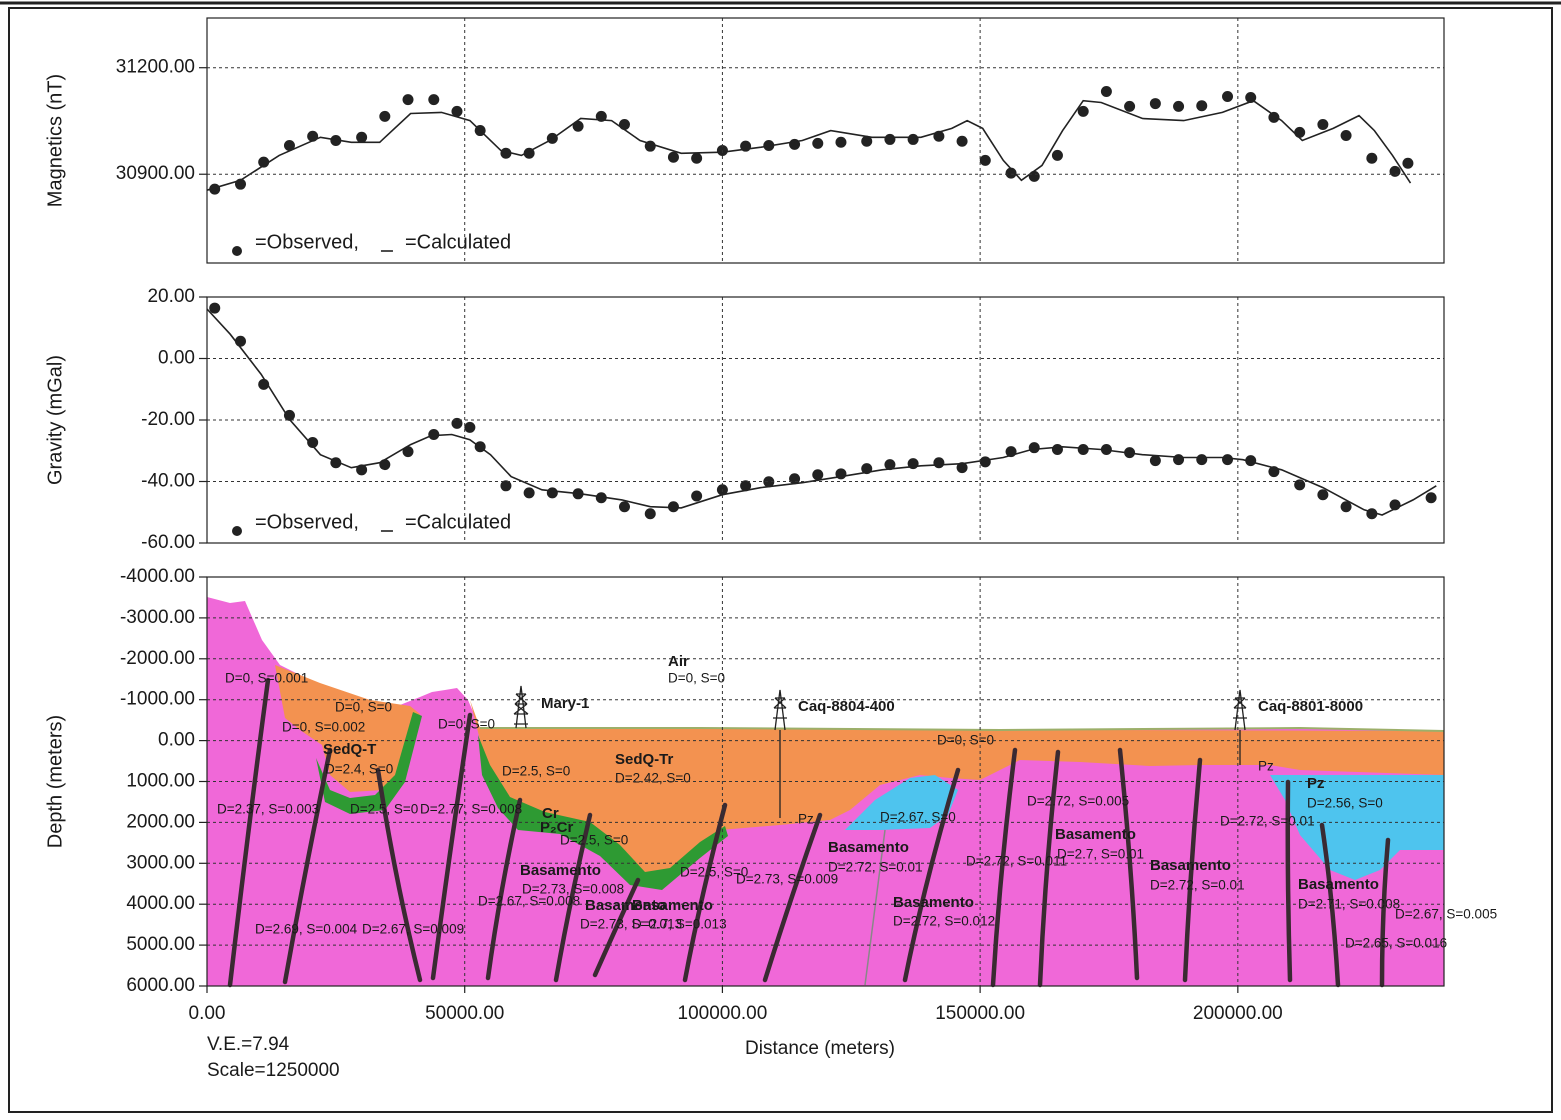 The width and height of the screenshot is (1561, 1120). Describe the element at coordinates (980, 1013) in the screenshot. I see `x-tick-label: 150000.00` at that location.